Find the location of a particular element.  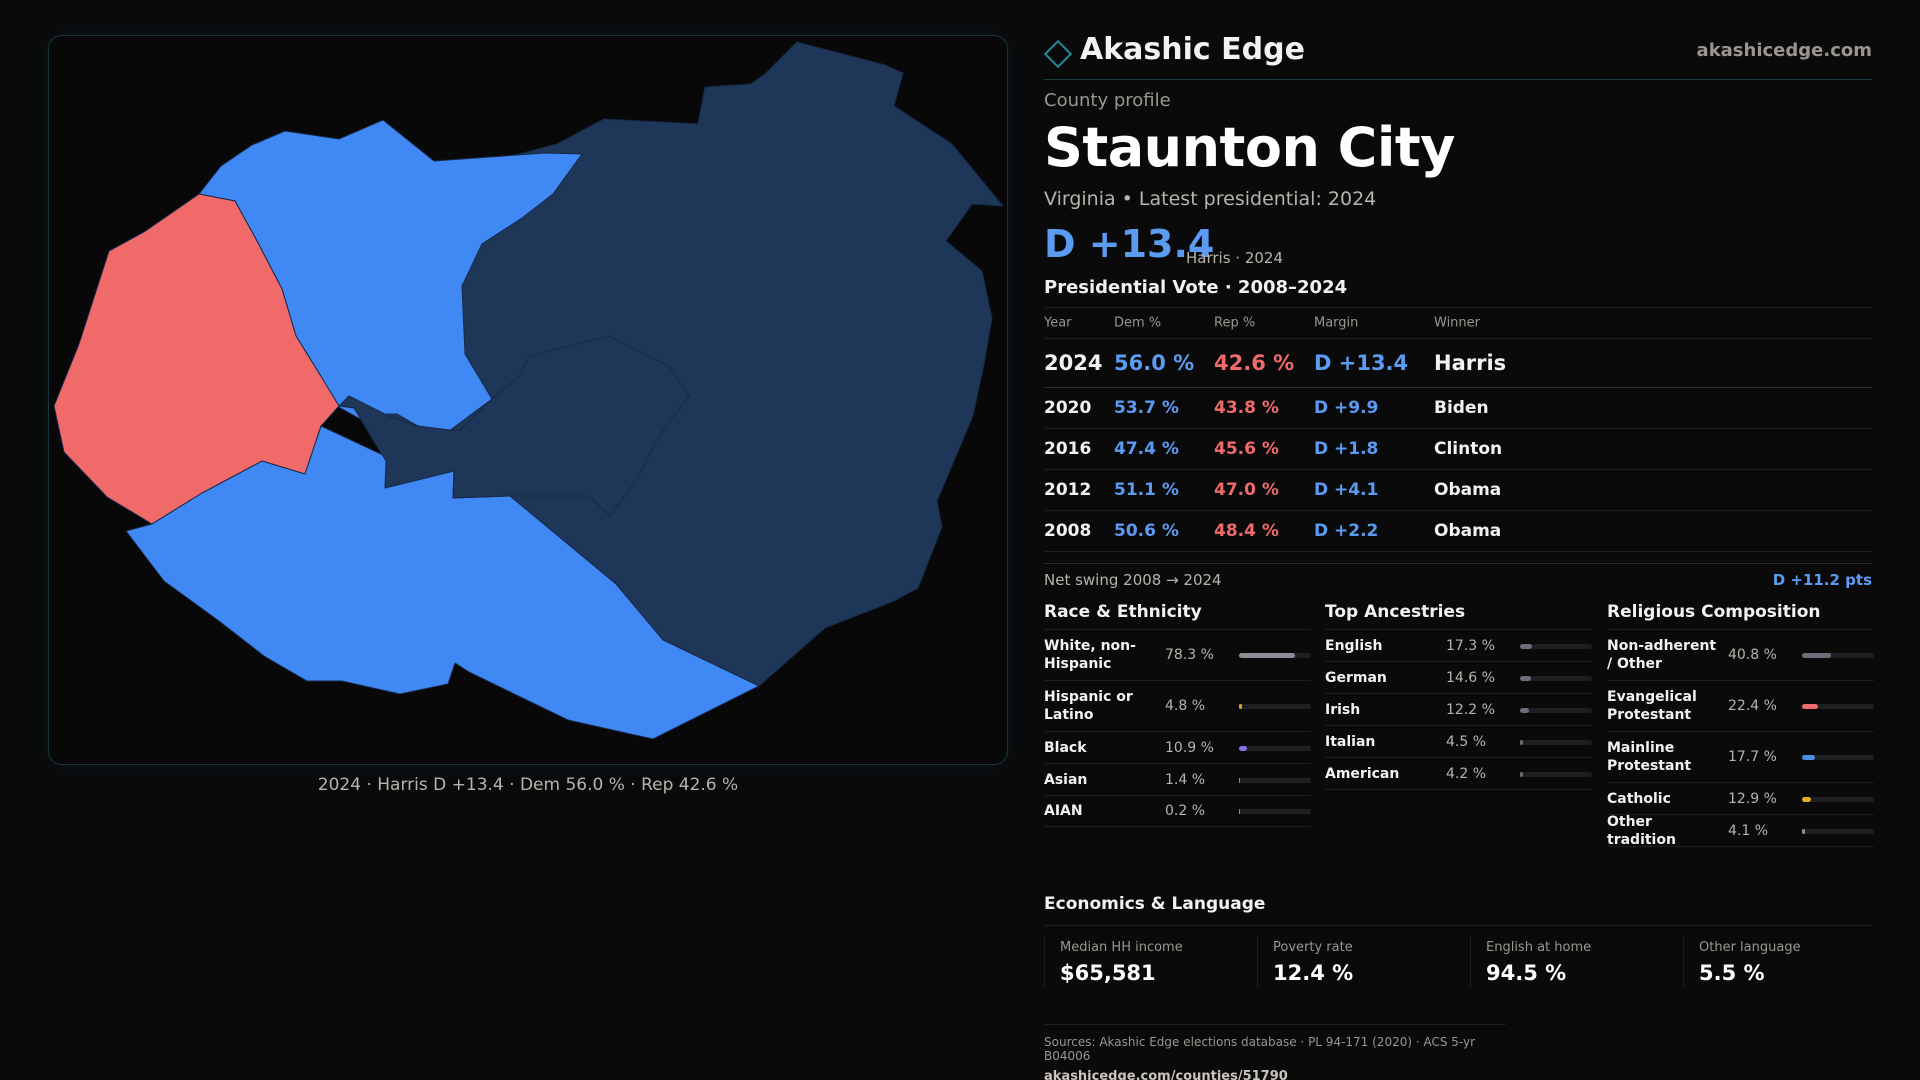

row-year: 2012 is located at coordinates (1068, 490).